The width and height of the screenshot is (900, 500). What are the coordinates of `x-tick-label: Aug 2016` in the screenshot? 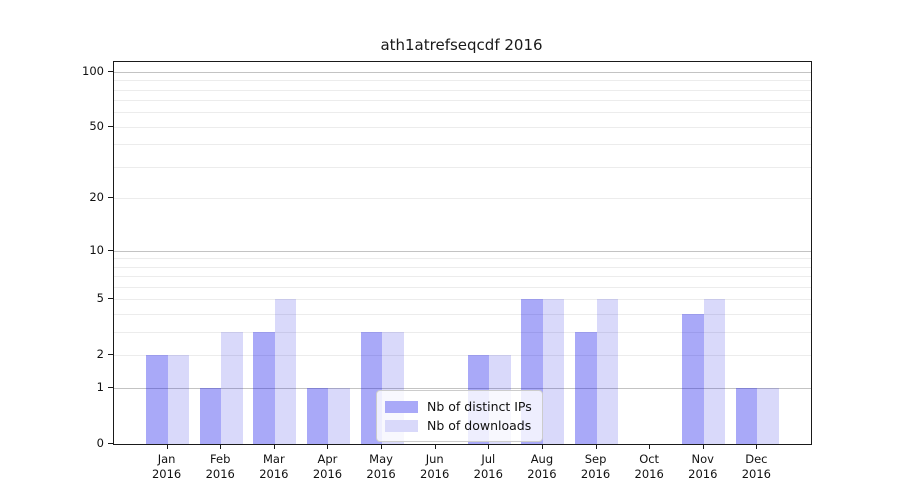 It's located at (542, 466).